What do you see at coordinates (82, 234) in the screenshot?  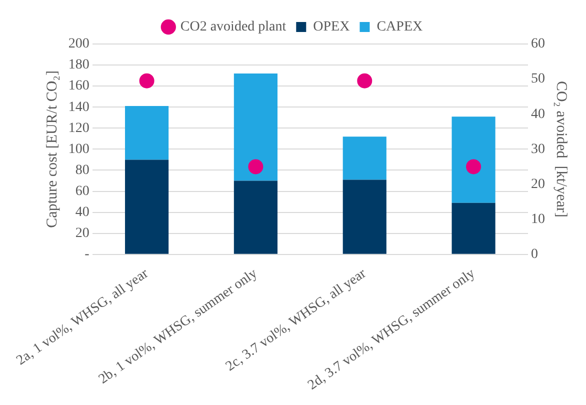 I see `y-tick-label: 20` at bounding box center [82, 234].